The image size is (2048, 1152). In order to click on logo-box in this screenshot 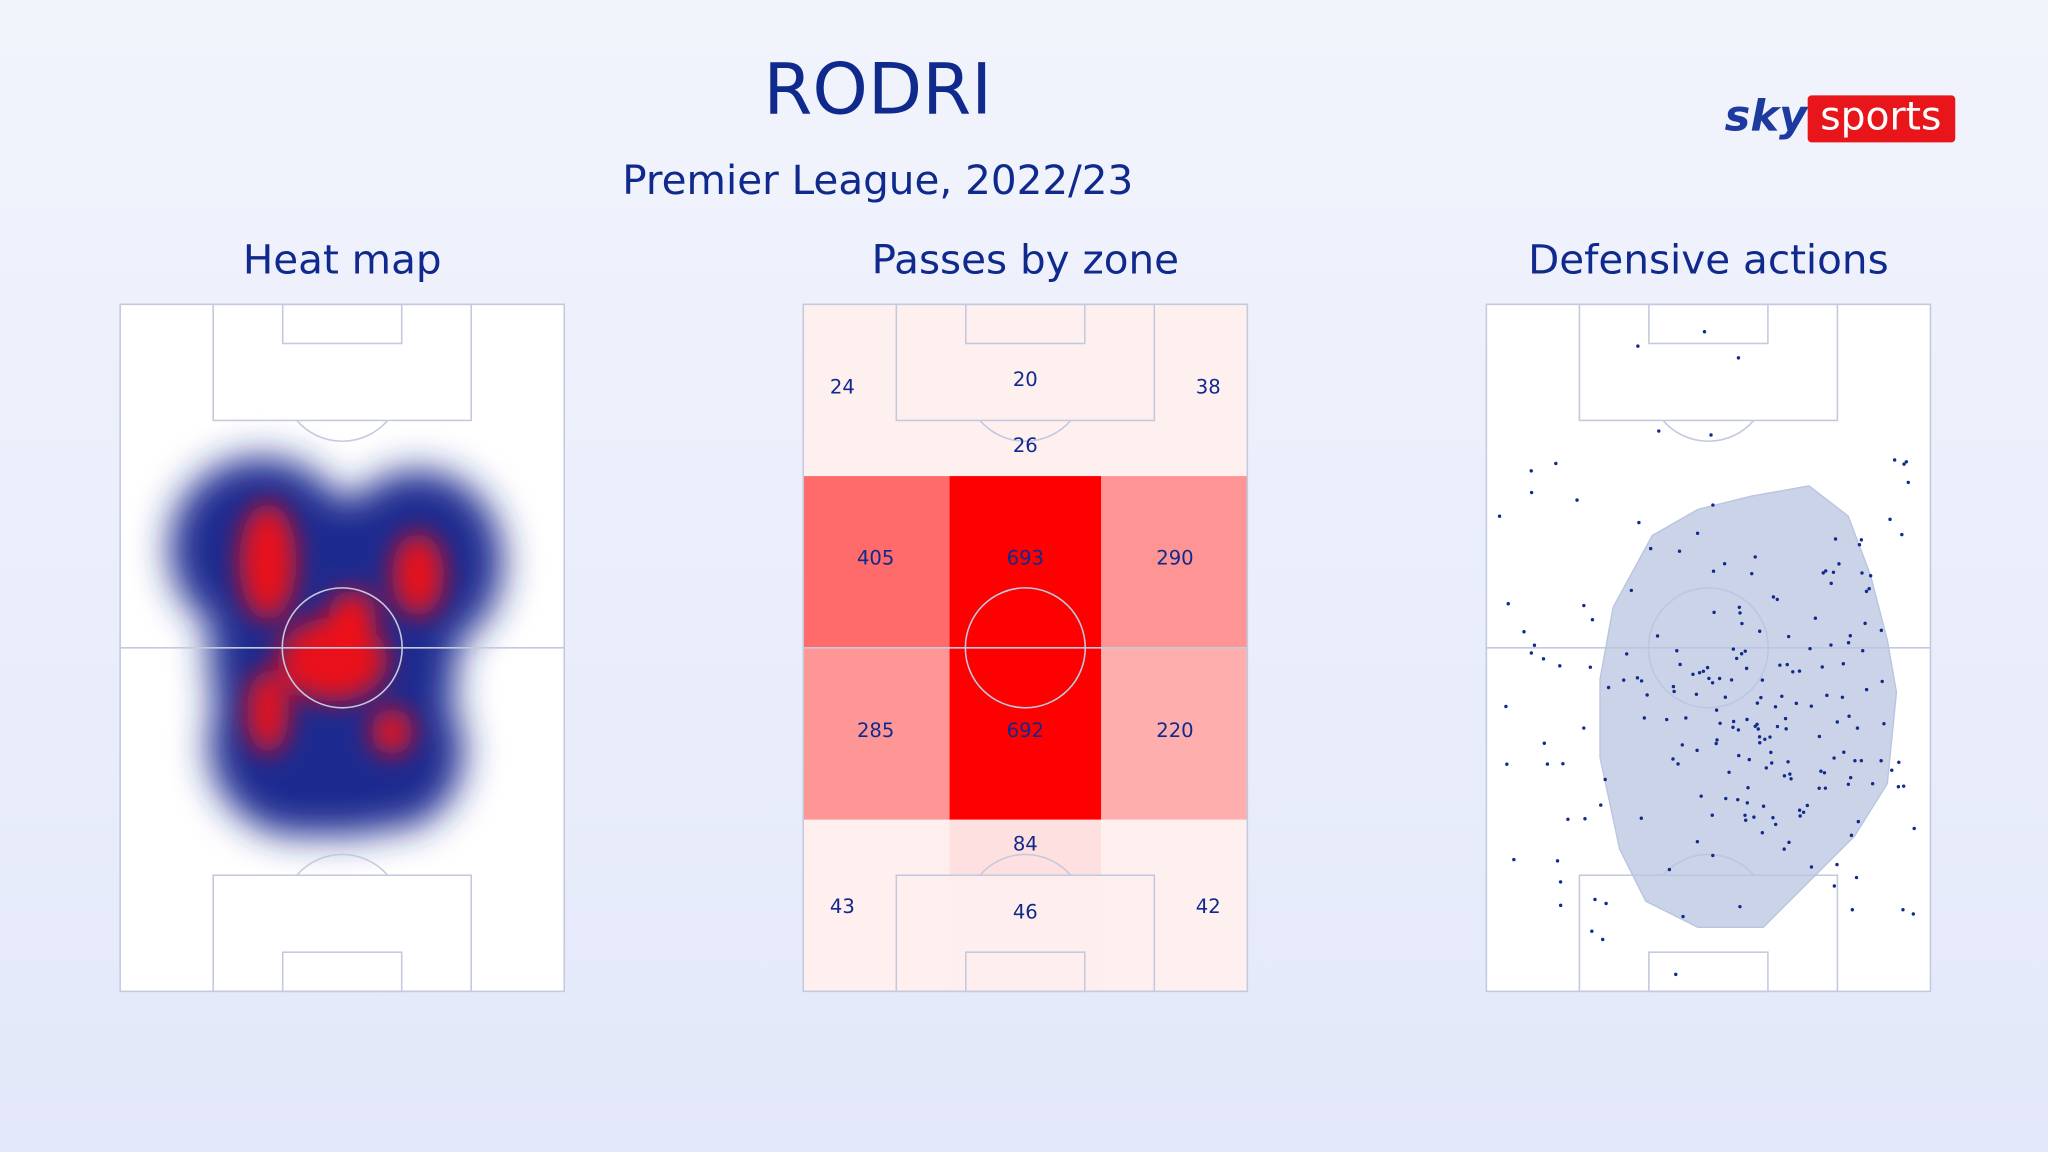, I will do `click(1881, 119)`.